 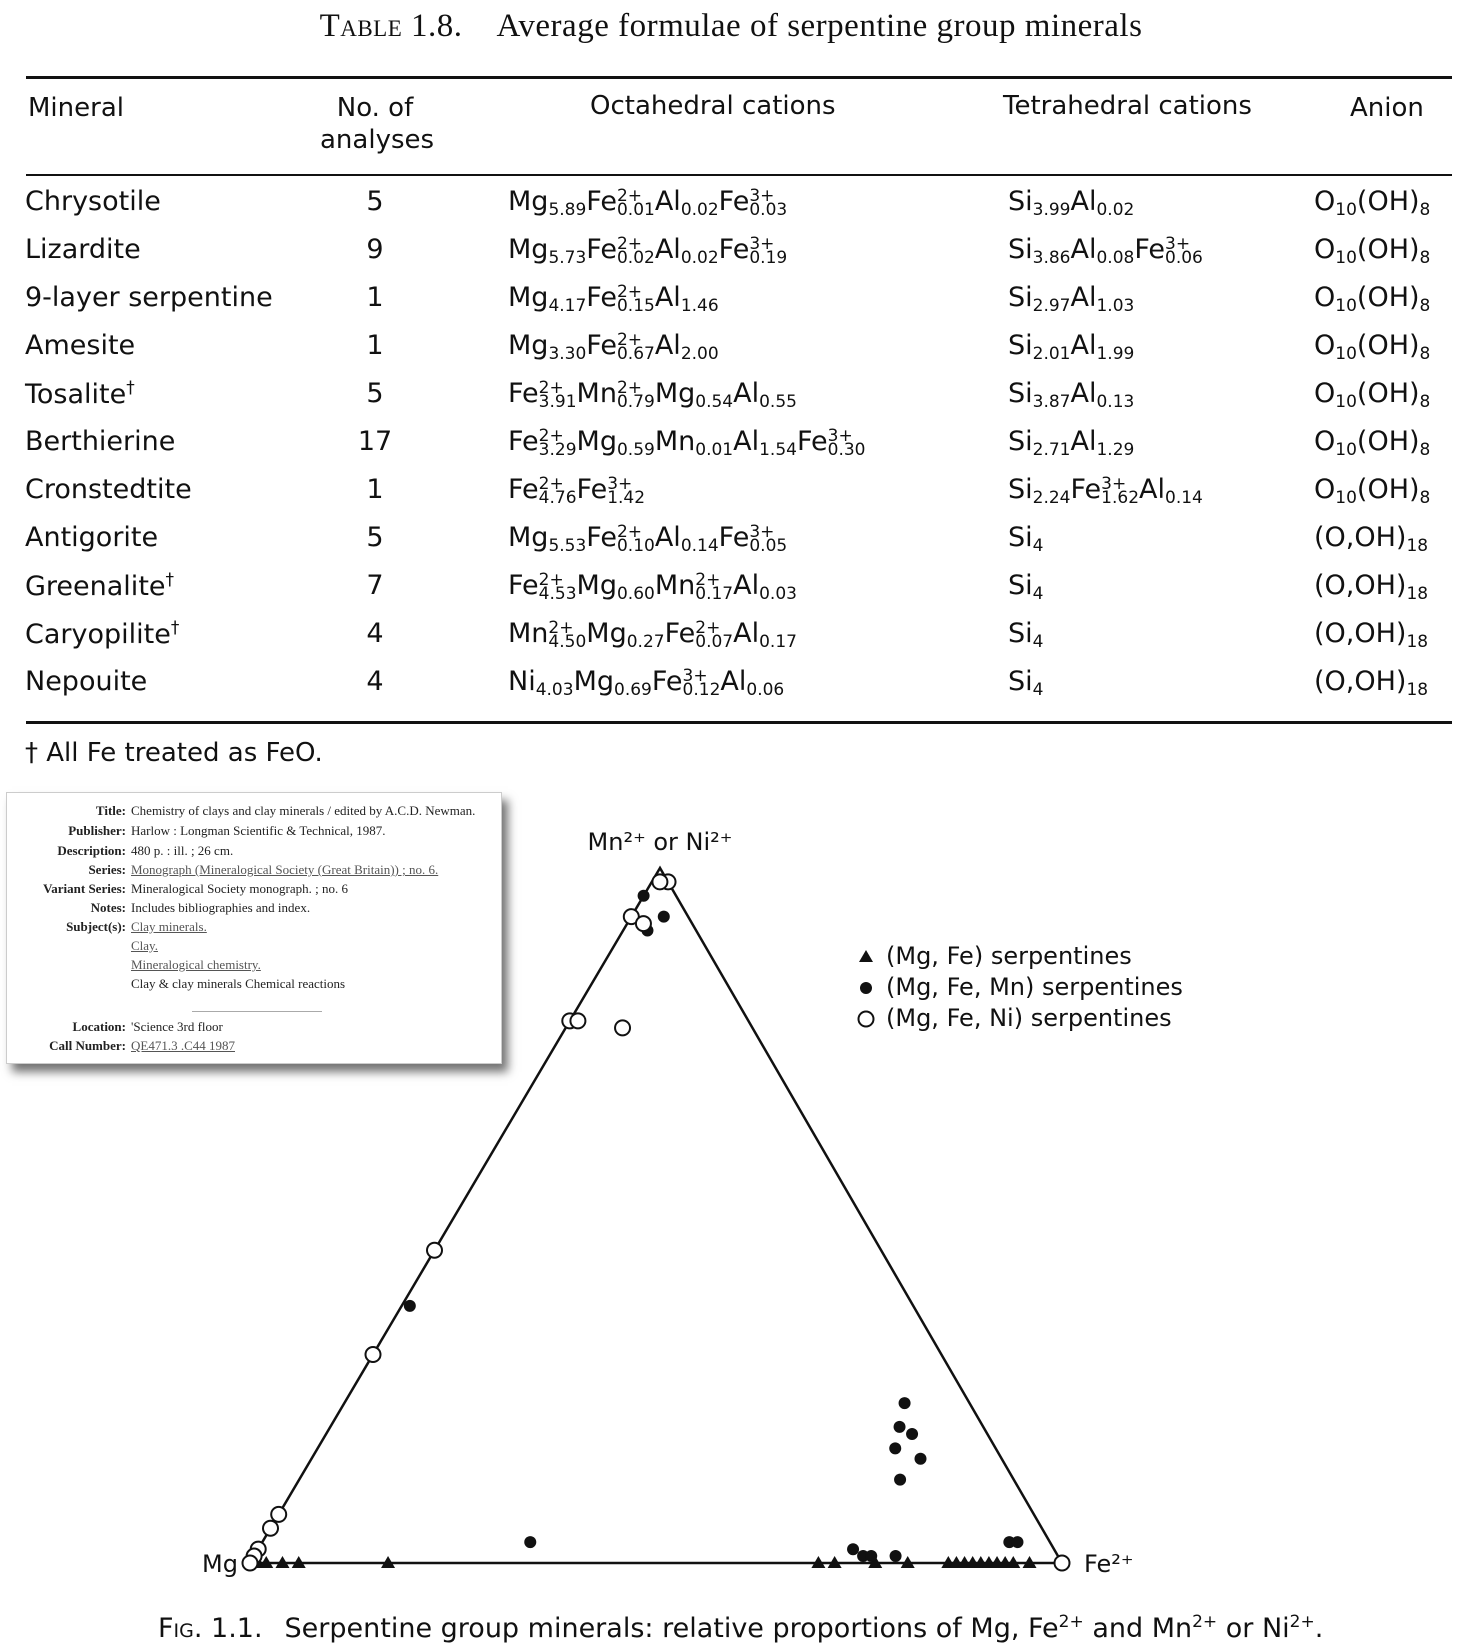 I want to click on tetrahedral-formula: Si 3.87 Al 0.13, so click(x=1071, y=394).